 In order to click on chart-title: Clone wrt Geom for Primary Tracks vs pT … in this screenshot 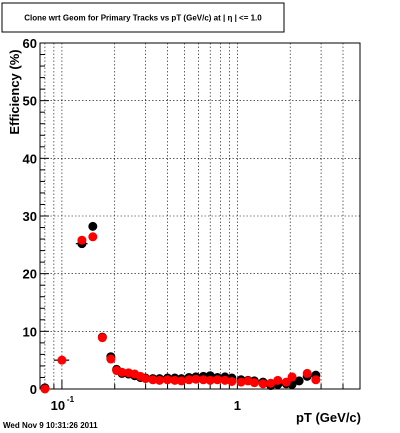, I will do `click(143, 18)`.